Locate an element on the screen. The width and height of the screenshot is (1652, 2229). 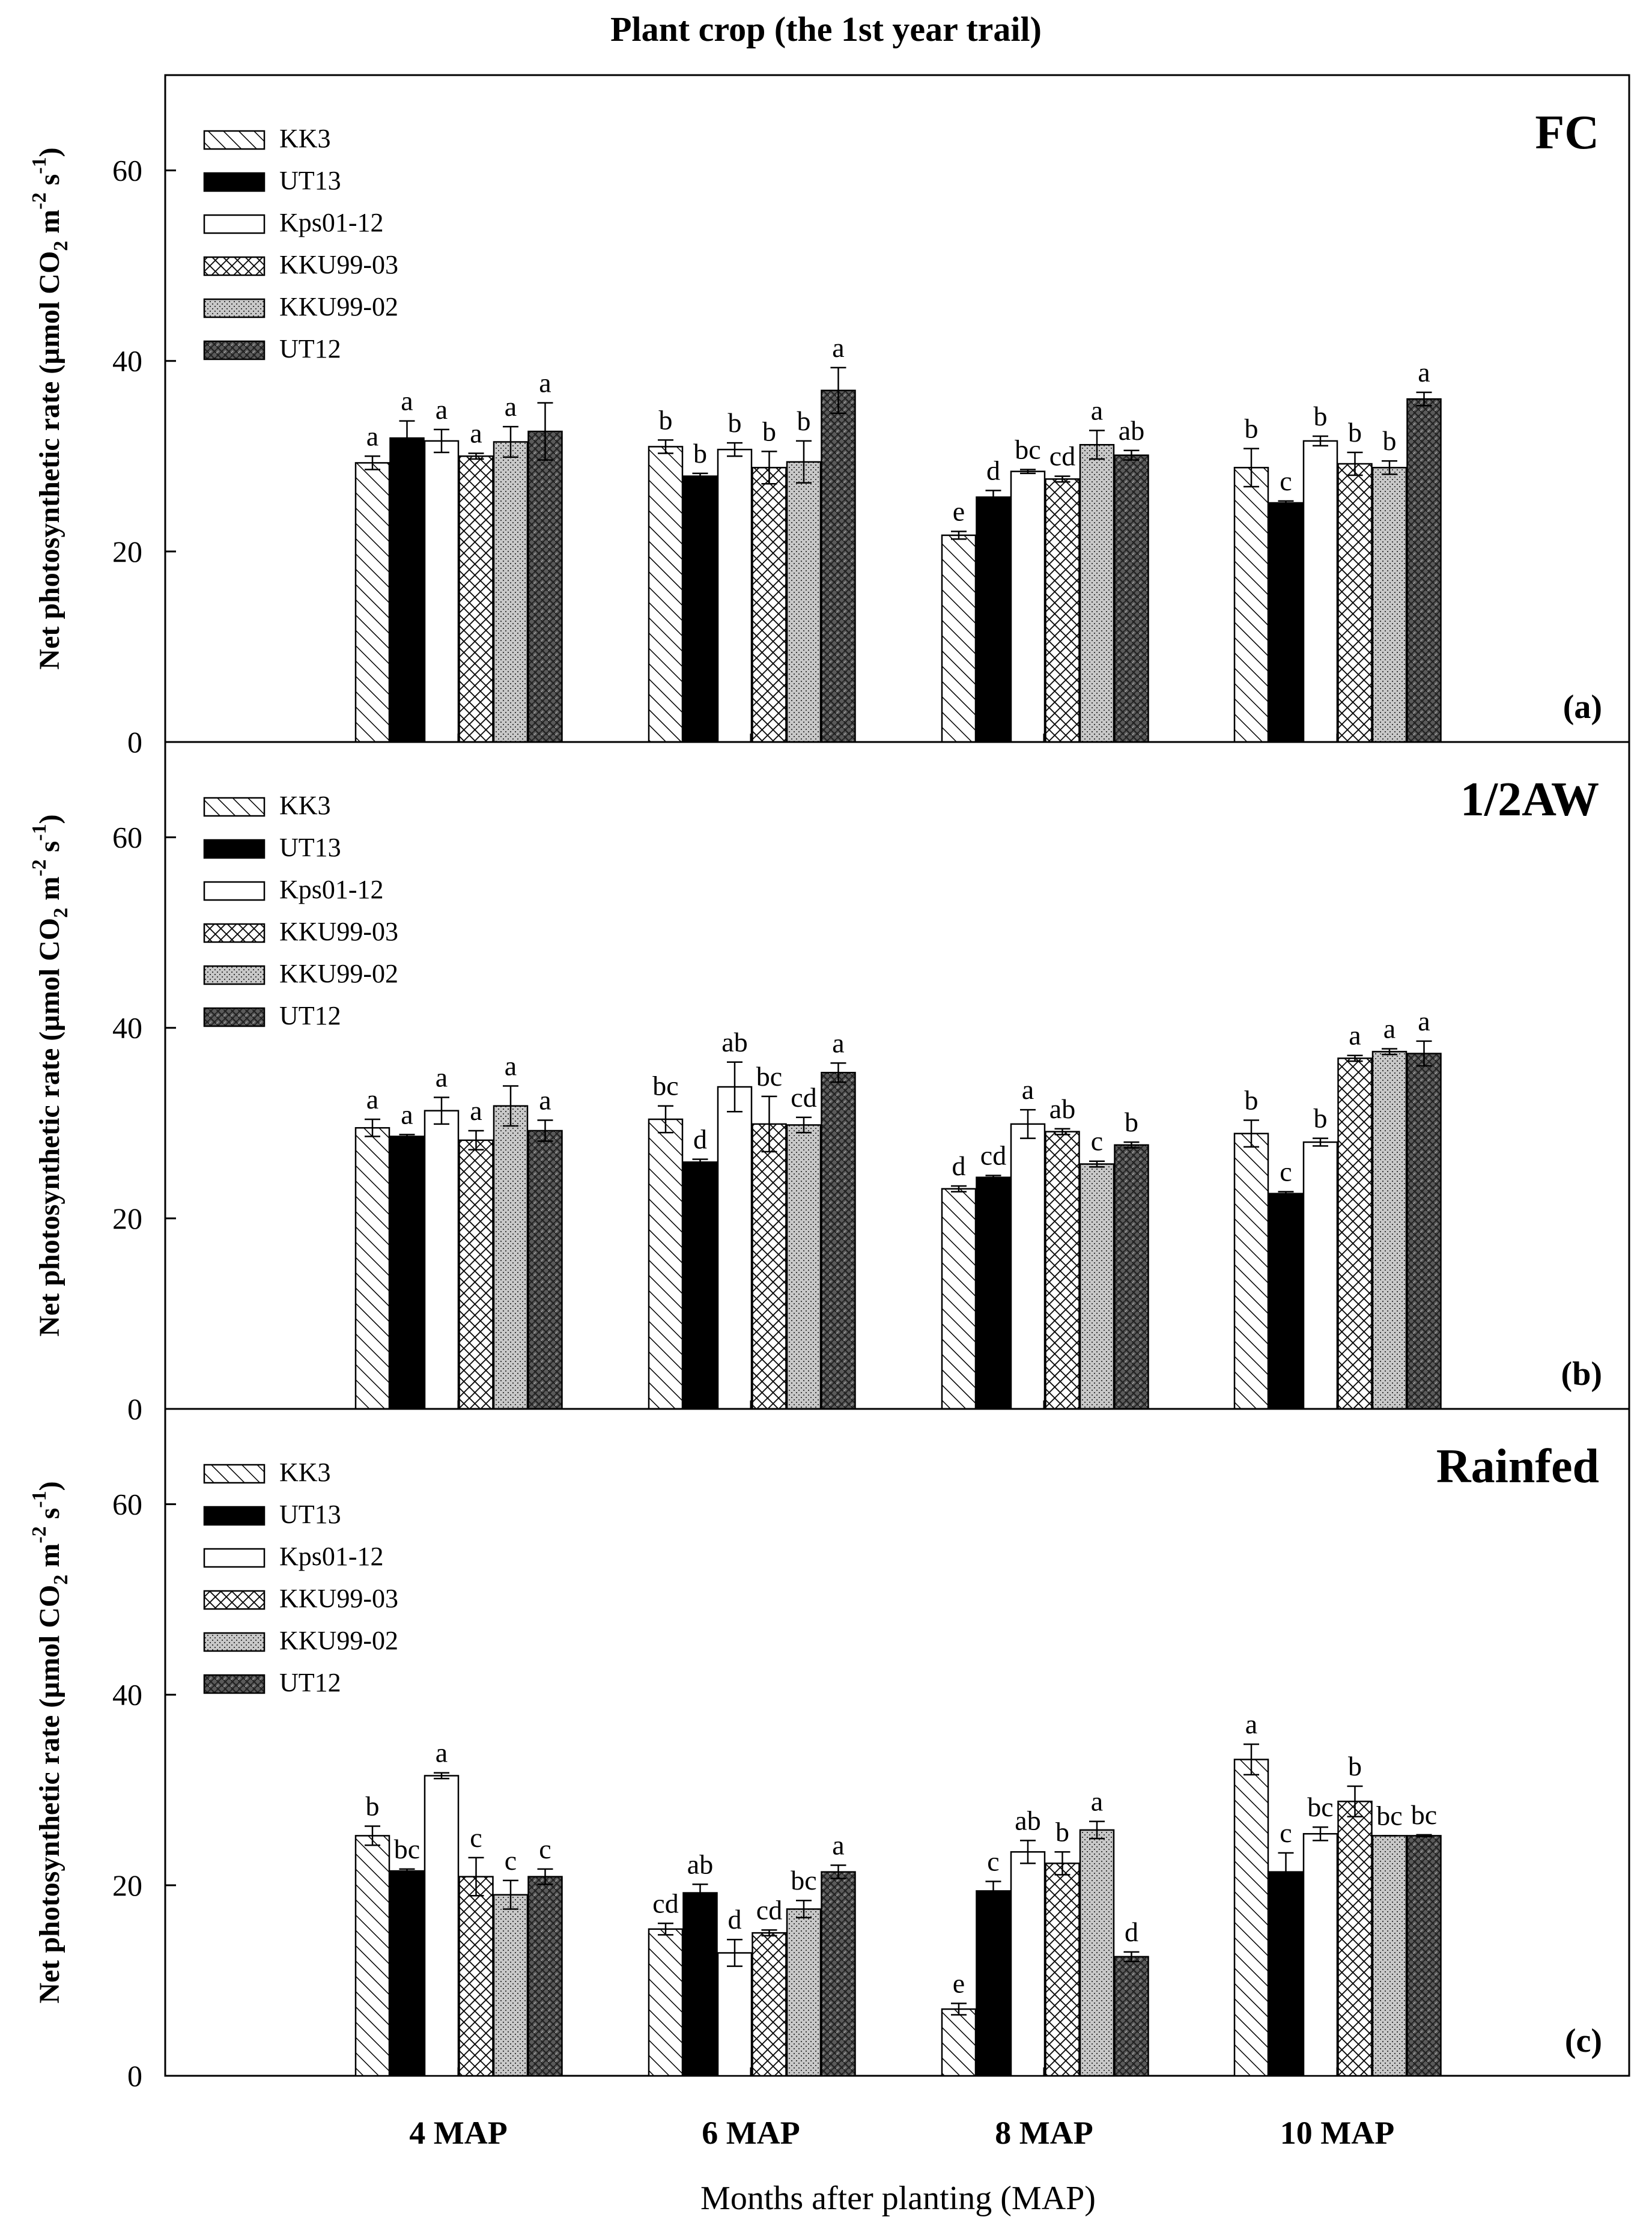
y-axis-label-part: -1 is located at coordinates (39, 165).